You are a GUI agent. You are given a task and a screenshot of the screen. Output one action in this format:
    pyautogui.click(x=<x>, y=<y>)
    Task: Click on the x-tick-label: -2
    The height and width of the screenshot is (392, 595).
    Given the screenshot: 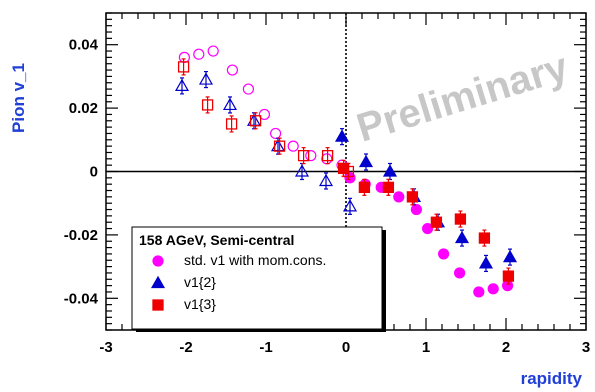 What is the action you would take?
    pyautogui.click(x=185, y=347)
    